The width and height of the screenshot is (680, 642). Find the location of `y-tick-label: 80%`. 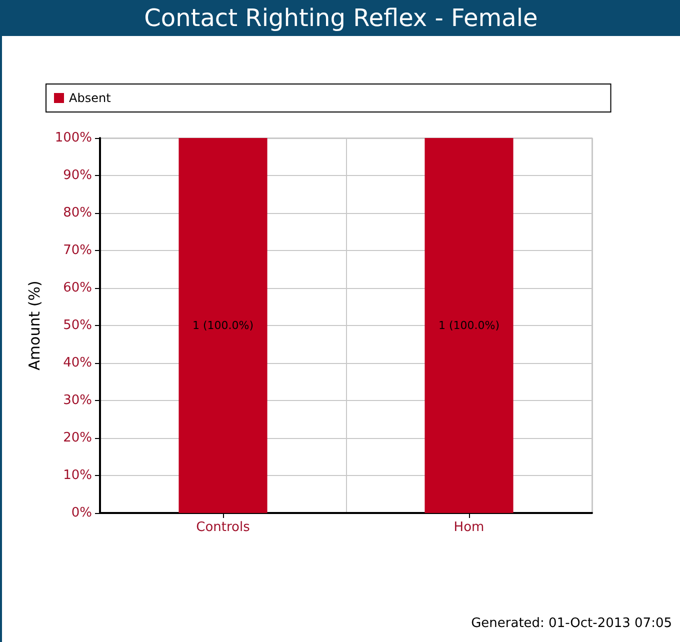

y-tick-label: 80% is located at coordinates (77, 213).